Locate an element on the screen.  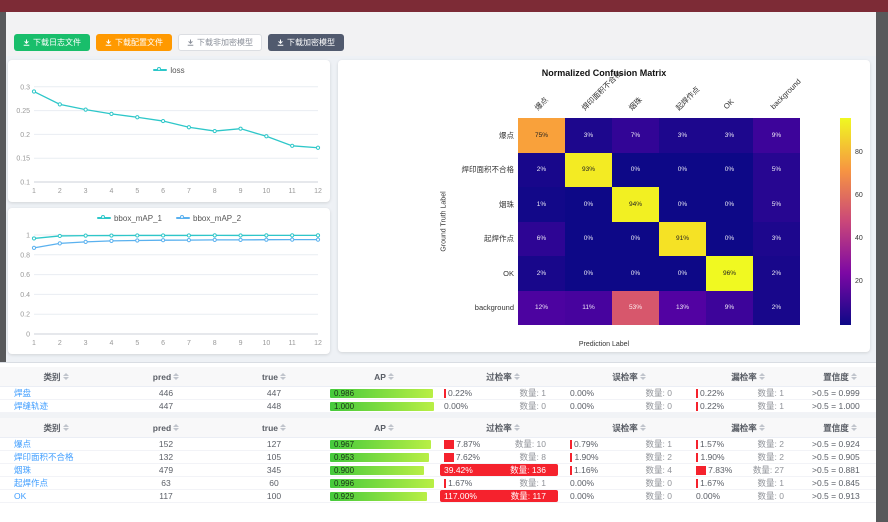
confusion-cell: 2% is located at coordinates (541, 169).